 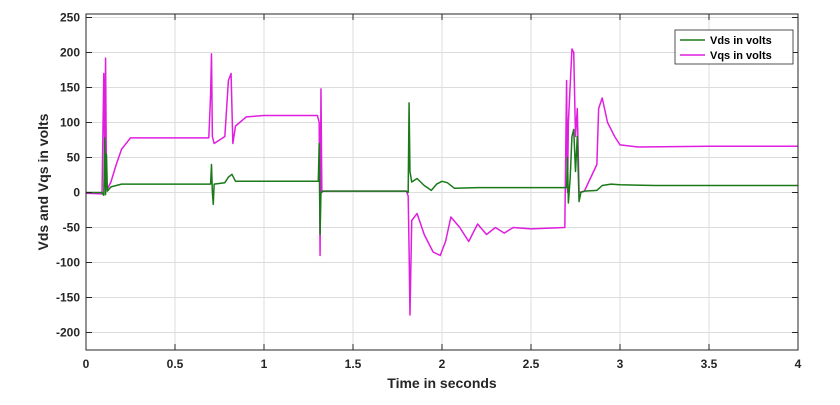 What do you see at coordinates (531, 364) in the screenshot?
I see `x-tick-label: 2.5` at bounding box center [531, 364].